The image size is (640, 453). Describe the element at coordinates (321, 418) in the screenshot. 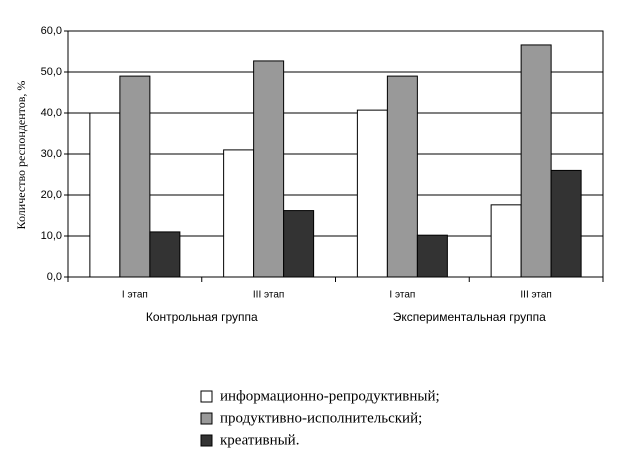

I see `legend-label: продуктивно-исполнительский;` at that location.